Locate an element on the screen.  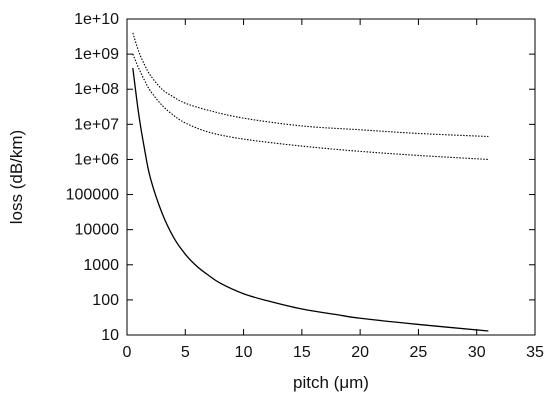
x-tick-label: 20 is located at coordinates (360, 352).